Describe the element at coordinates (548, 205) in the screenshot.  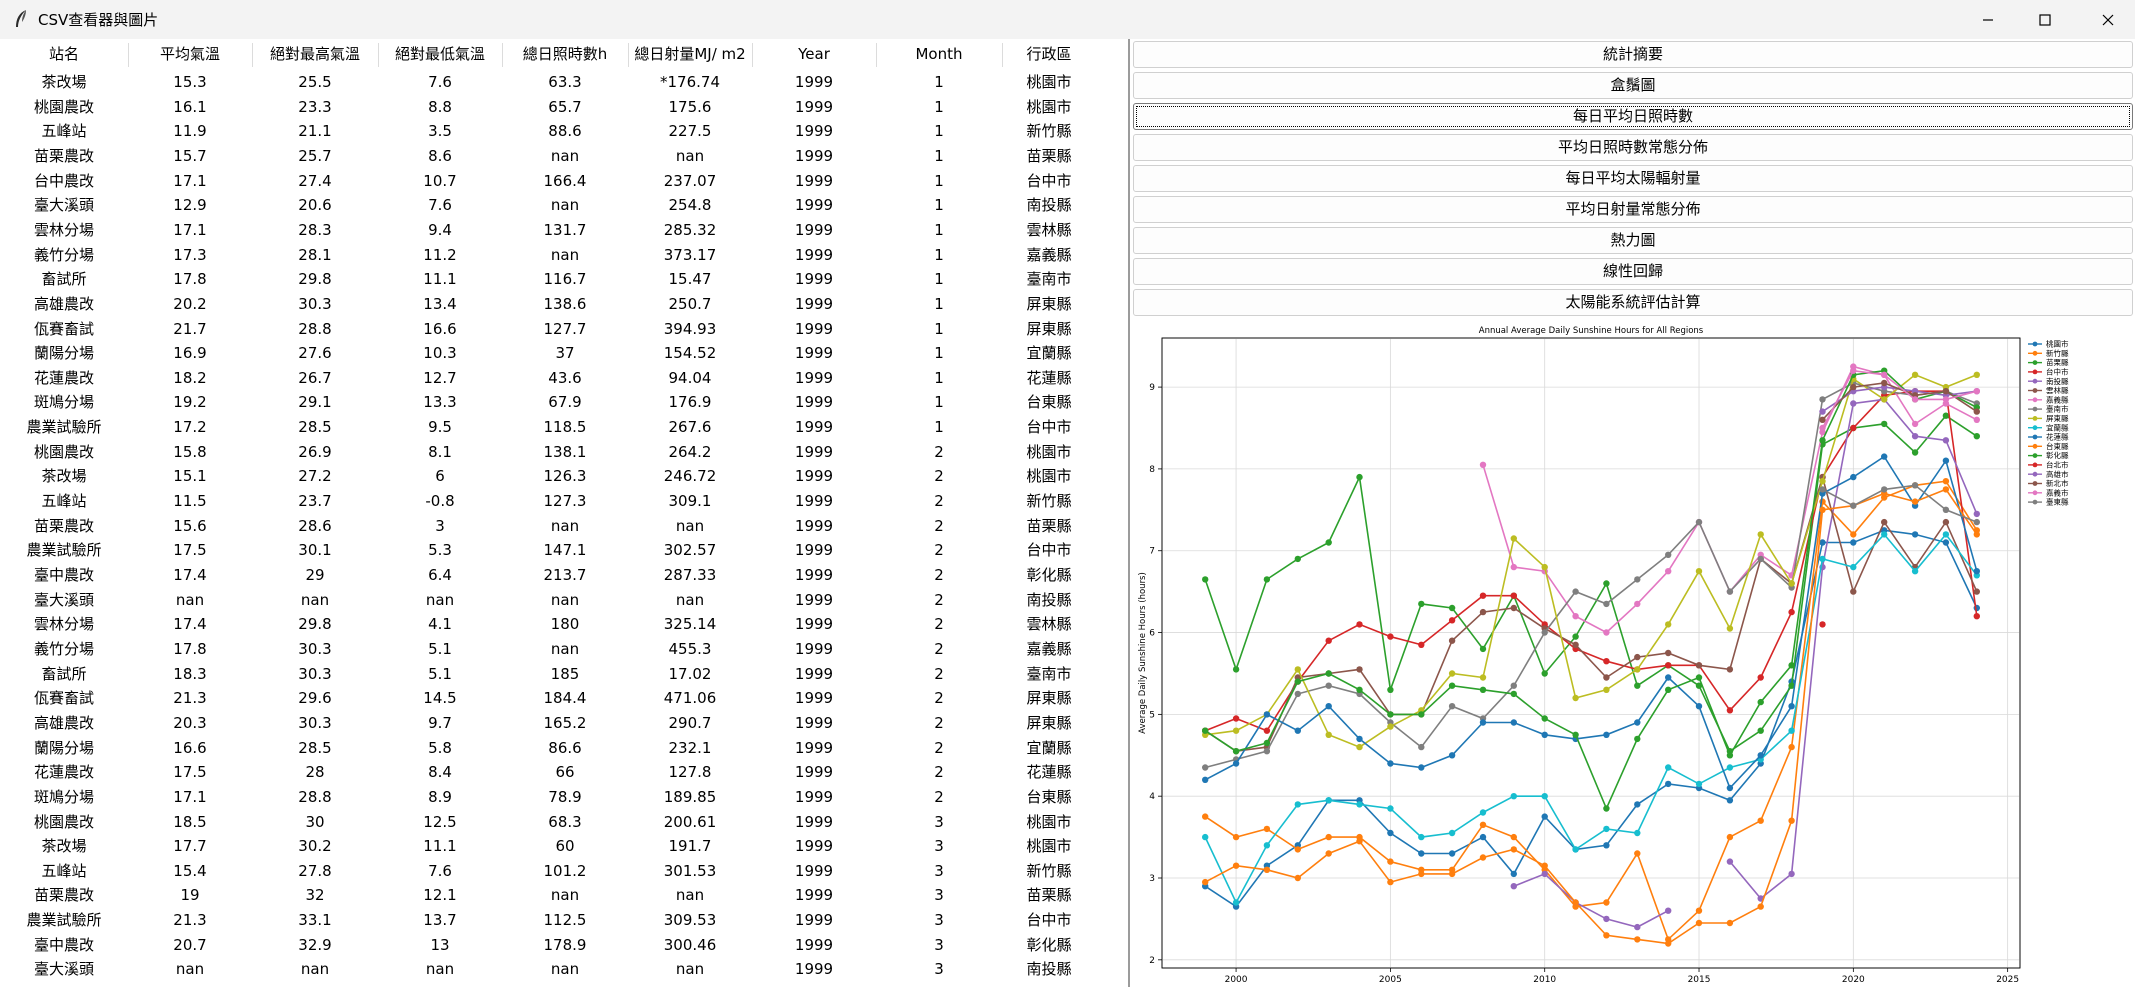
I see `table-row: 臺大溪頭 12.9 20.6 7.6 nan 254.8 1999 1 南投縣` at that location.